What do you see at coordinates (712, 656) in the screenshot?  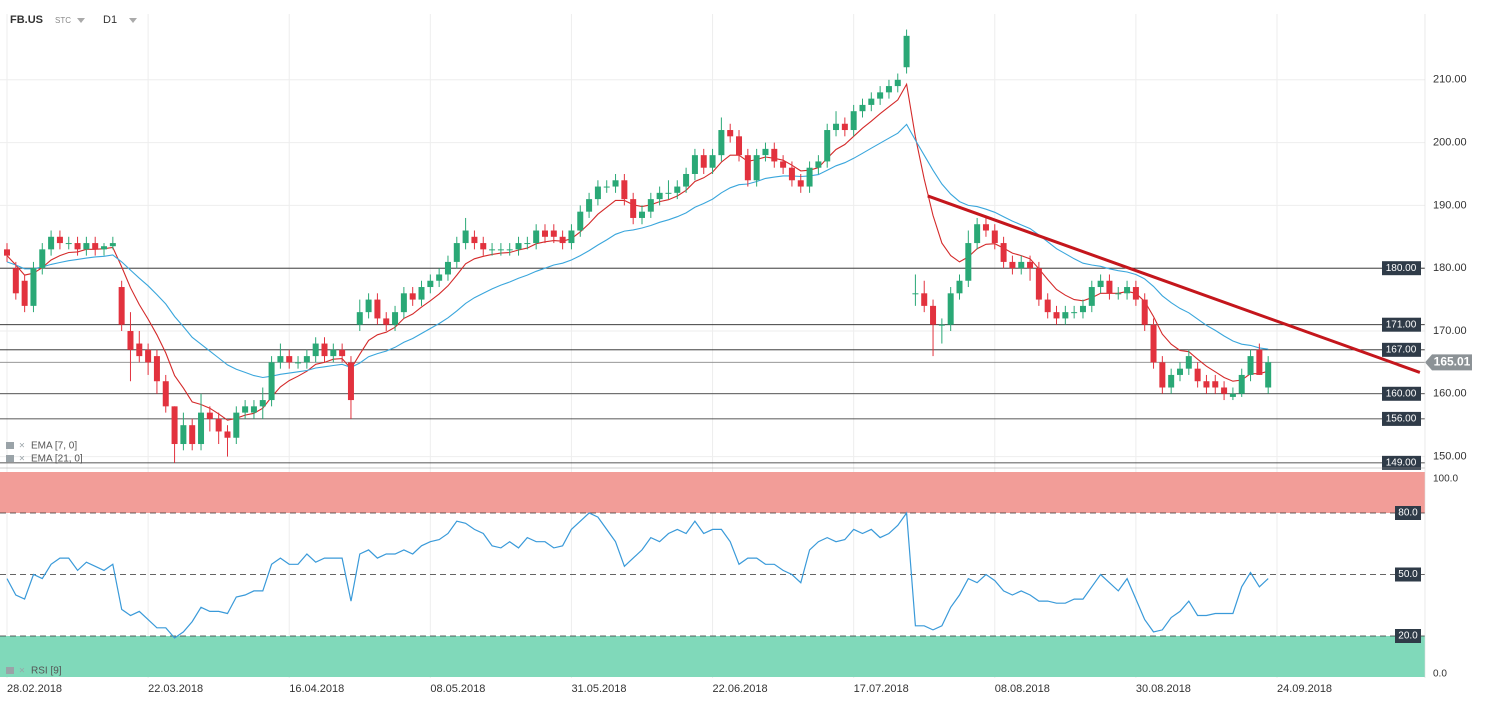 I see `oversold-zone` at bounding box center [712, 656].